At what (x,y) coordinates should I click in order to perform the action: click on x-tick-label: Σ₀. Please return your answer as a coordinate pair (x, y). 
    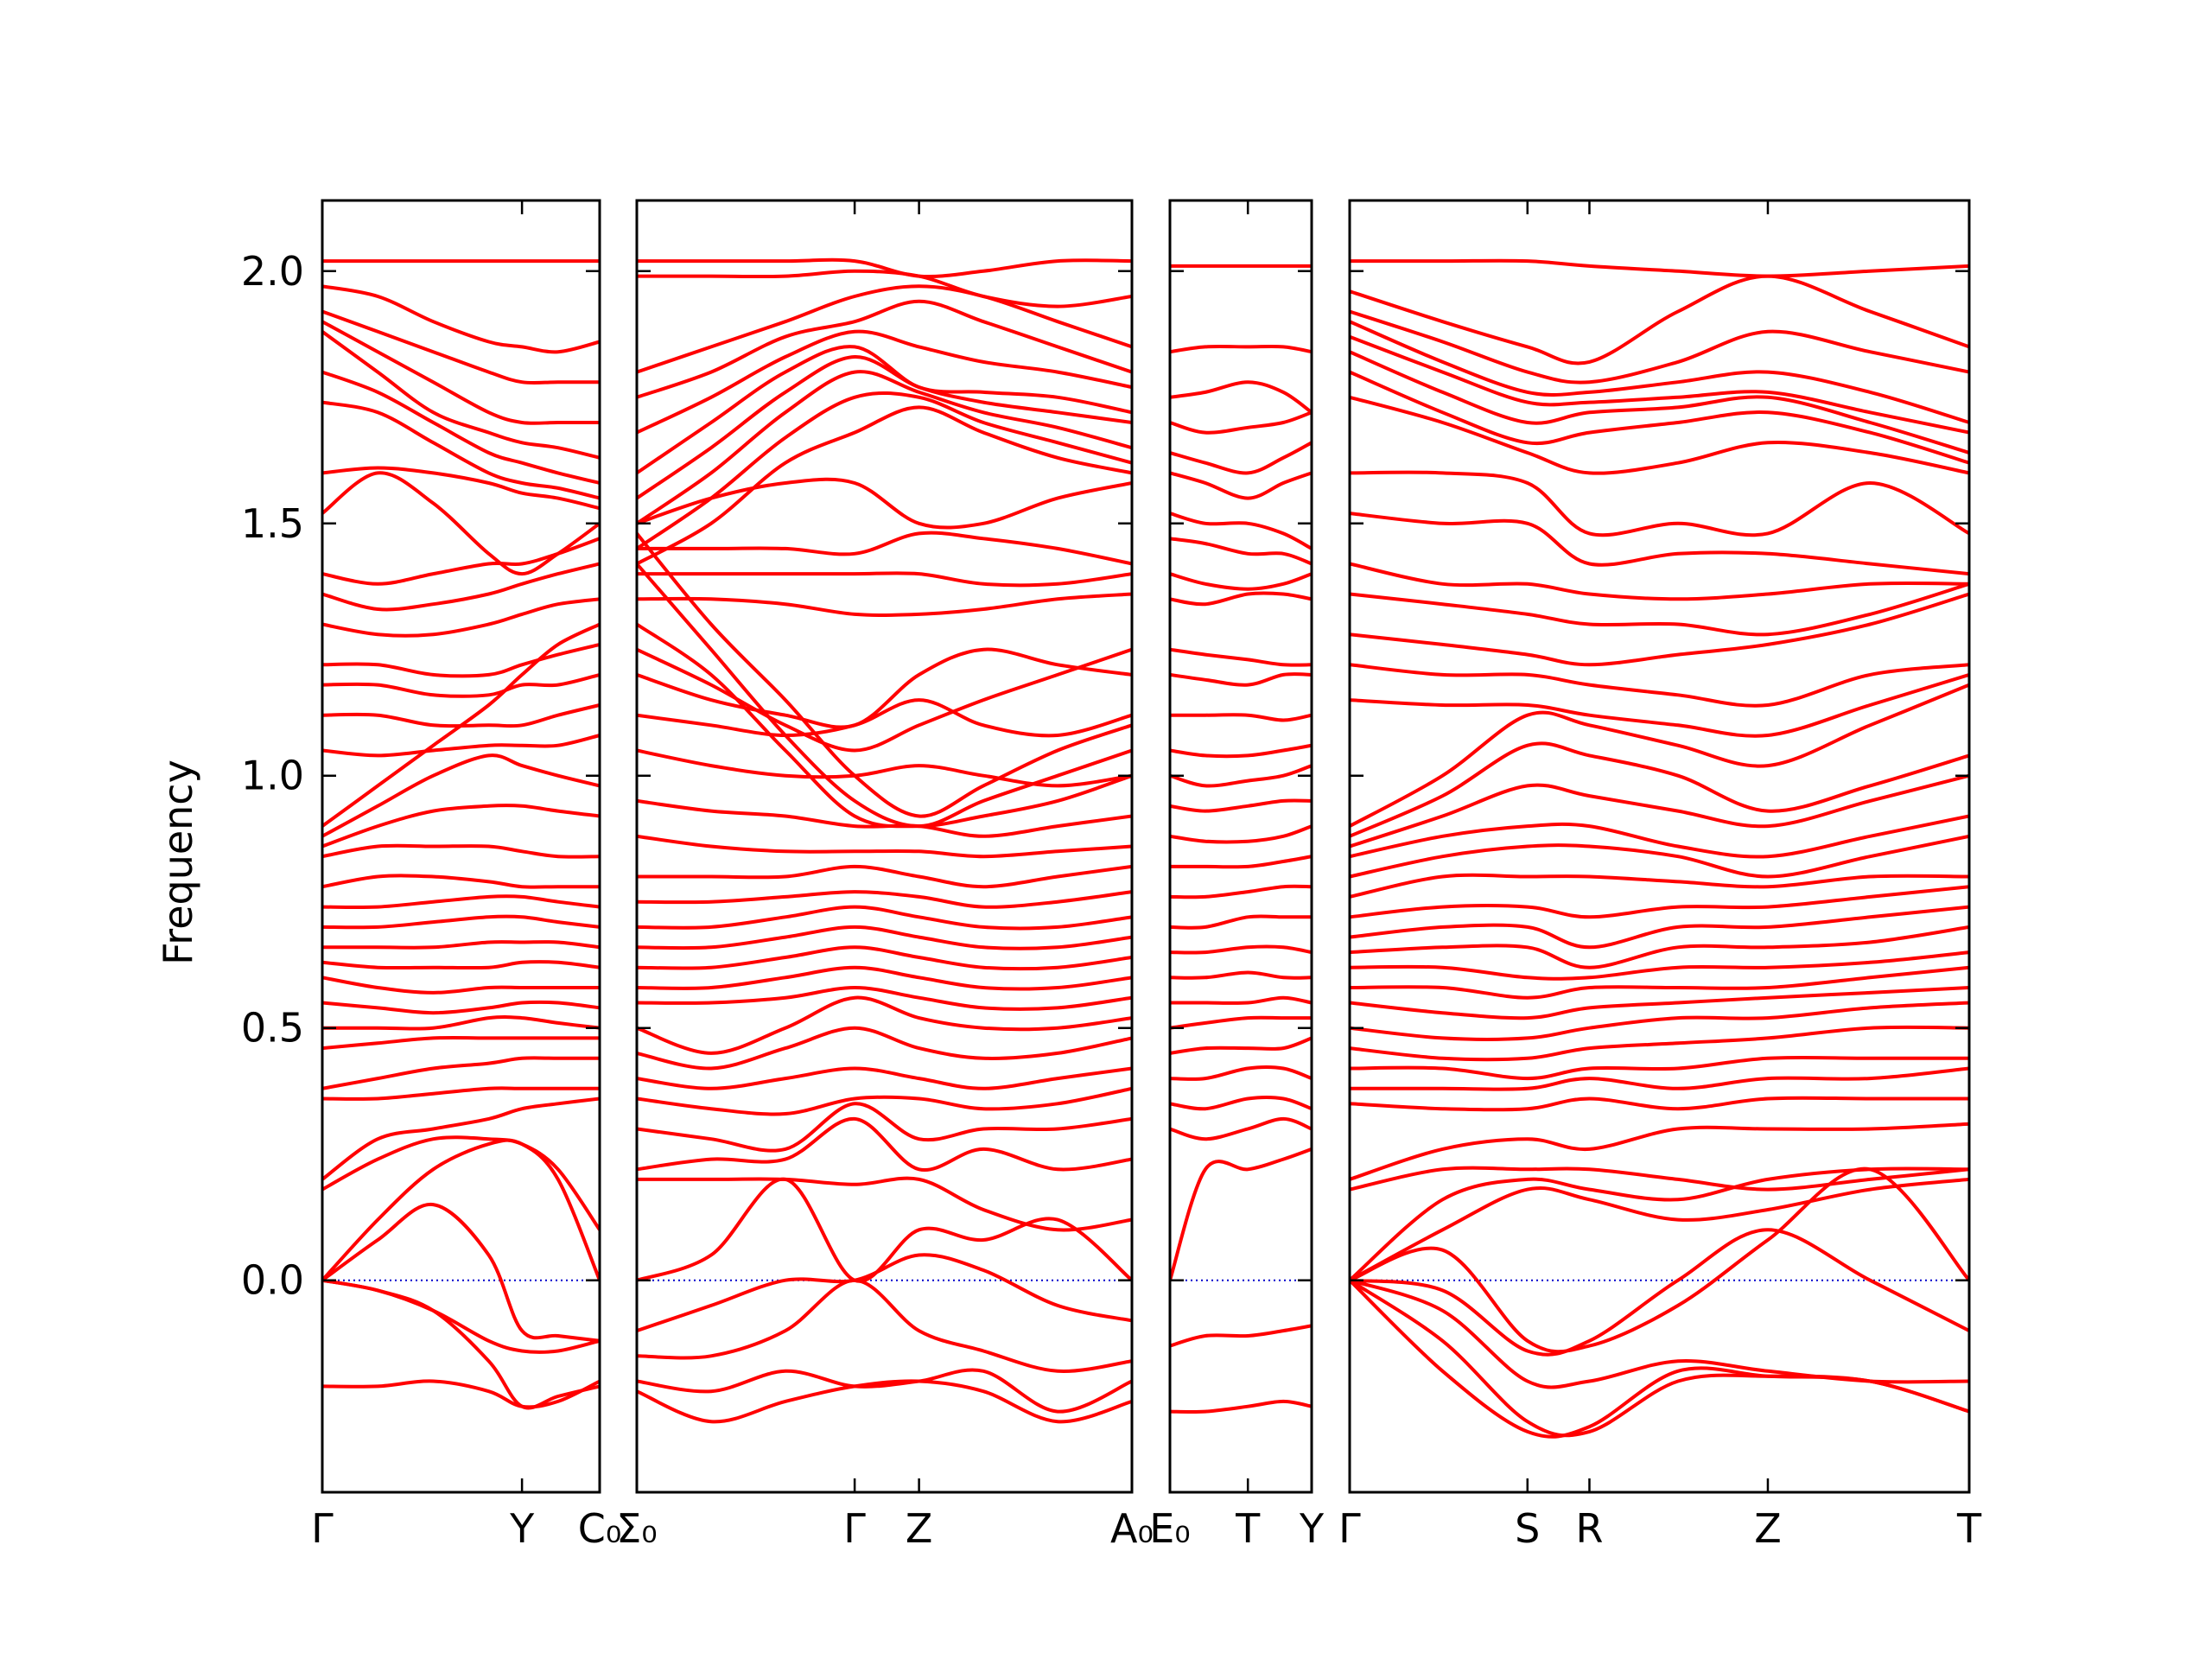
    Looking at the image, I should click on (637, 1528).